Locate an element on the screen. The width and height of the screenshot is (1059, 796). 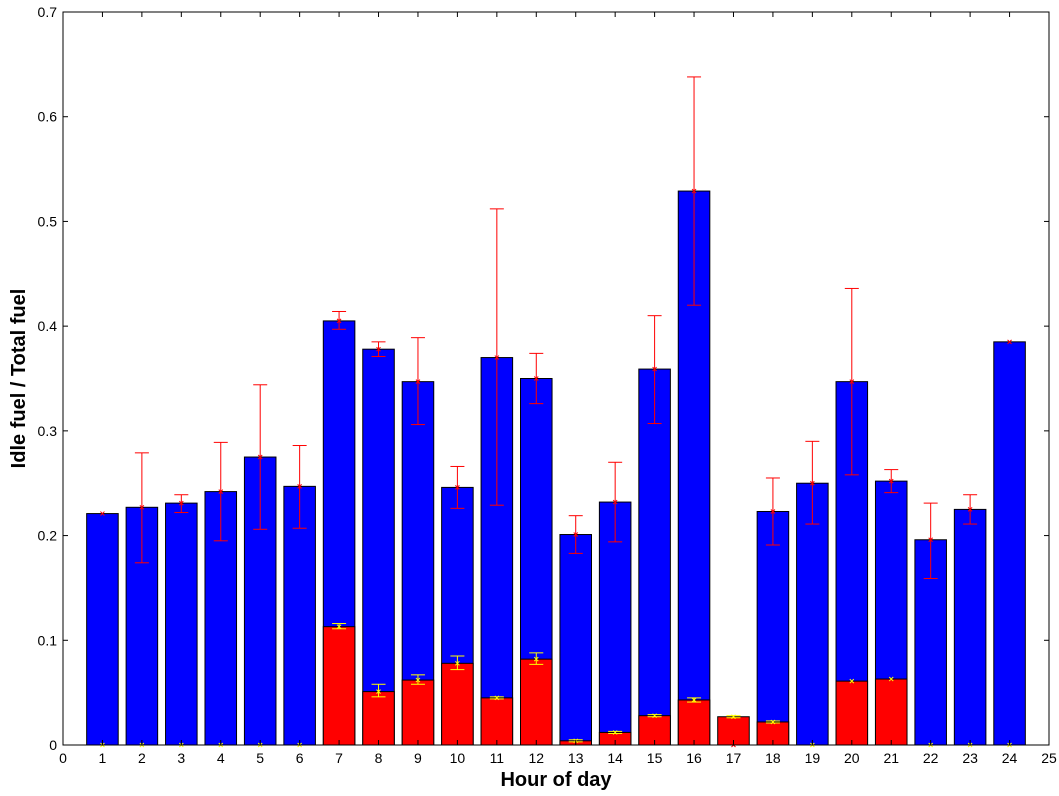
mean-marker-b-s1-h4 is located at coordinates (221, 491).